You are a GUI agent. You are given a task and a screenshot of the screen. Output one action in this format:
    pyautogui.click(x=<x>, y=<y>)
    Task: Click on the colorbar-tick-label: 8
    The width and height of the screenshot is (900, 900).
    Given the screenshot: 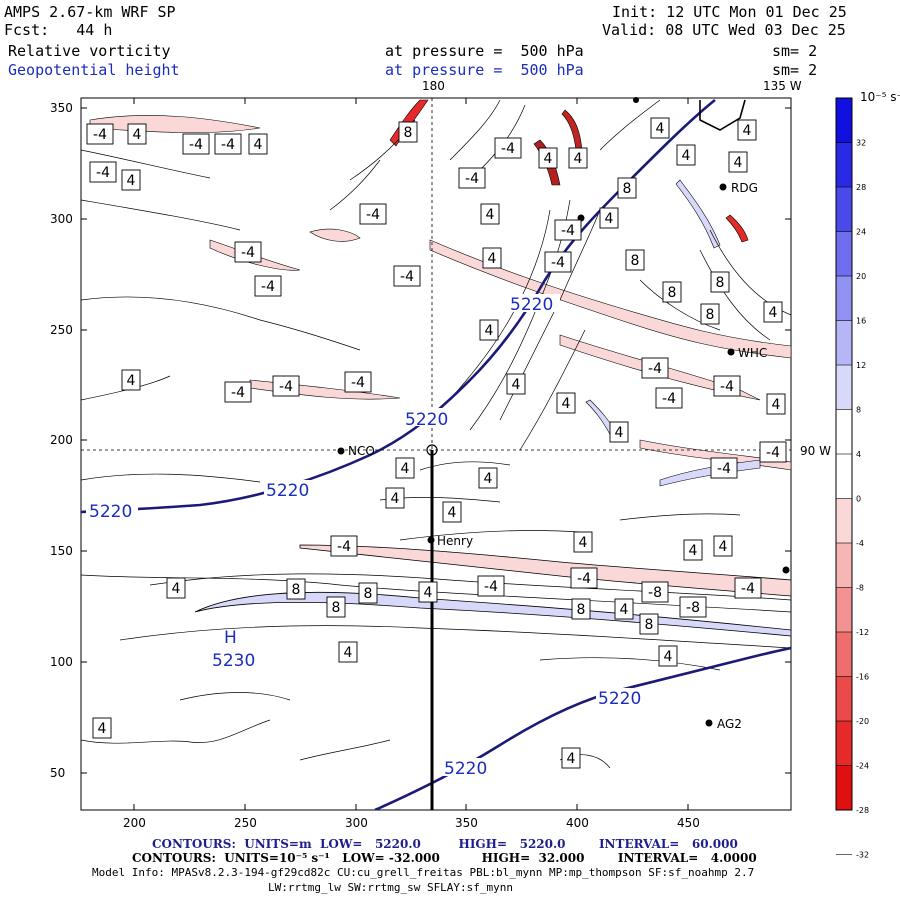 What is the action you would take?
    pyautogui.click(x=858, y=410)
    